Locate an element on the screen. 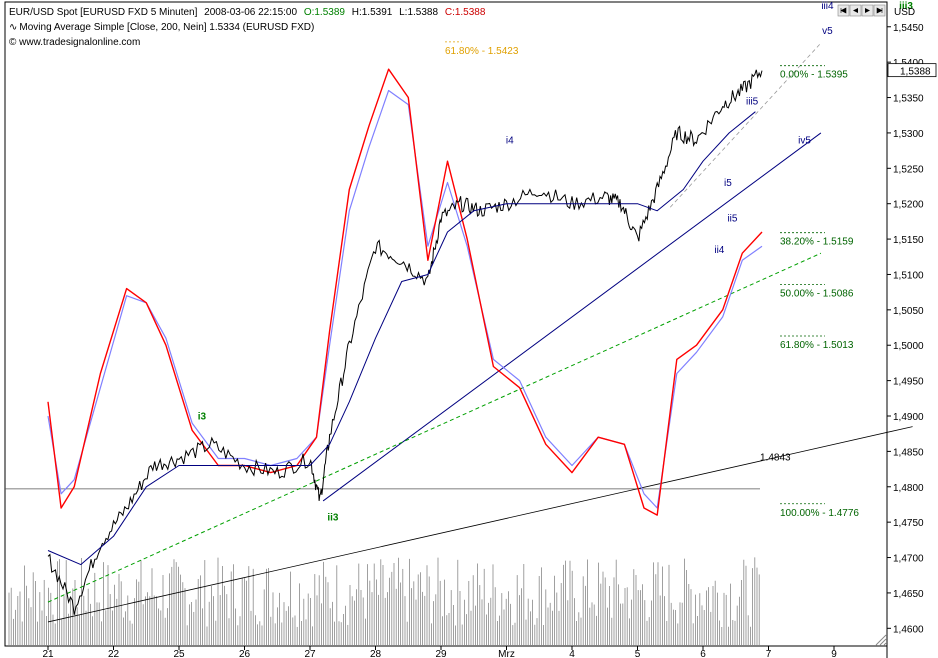  fib-level-label: 61.80% - 1.5013 is located at coordinates (817, 345).